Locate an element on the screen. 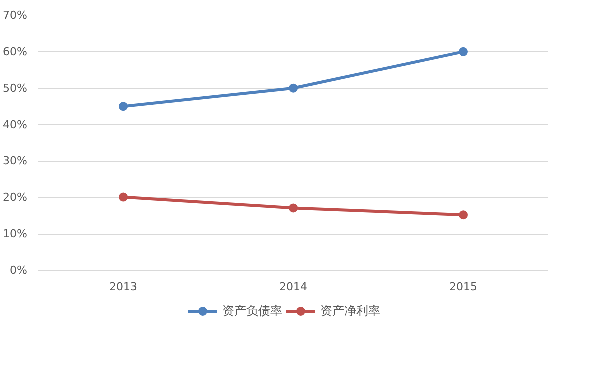 The image size is (615, 374). legend-label: 资产负债率 is located at coordinates (252, 311).